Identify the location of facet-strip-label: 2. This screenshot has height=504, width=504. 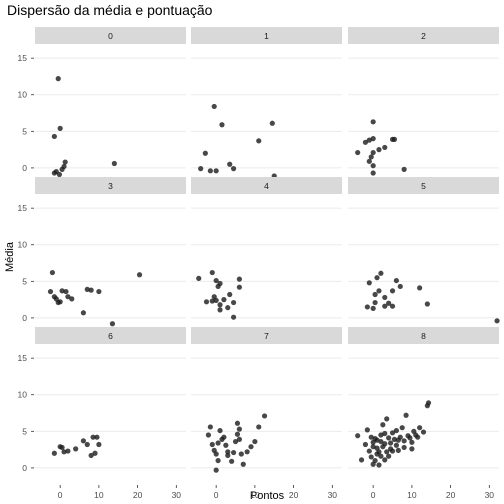
(423, 36).